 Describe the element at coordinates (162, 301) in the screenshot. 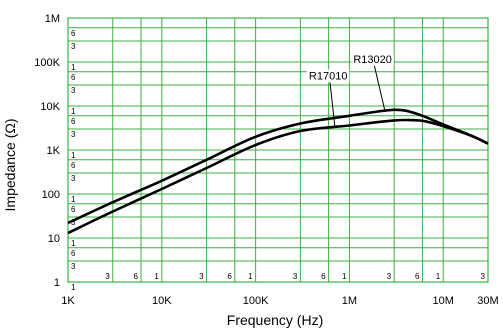

I see `x-tick-label: 10K` at that location.